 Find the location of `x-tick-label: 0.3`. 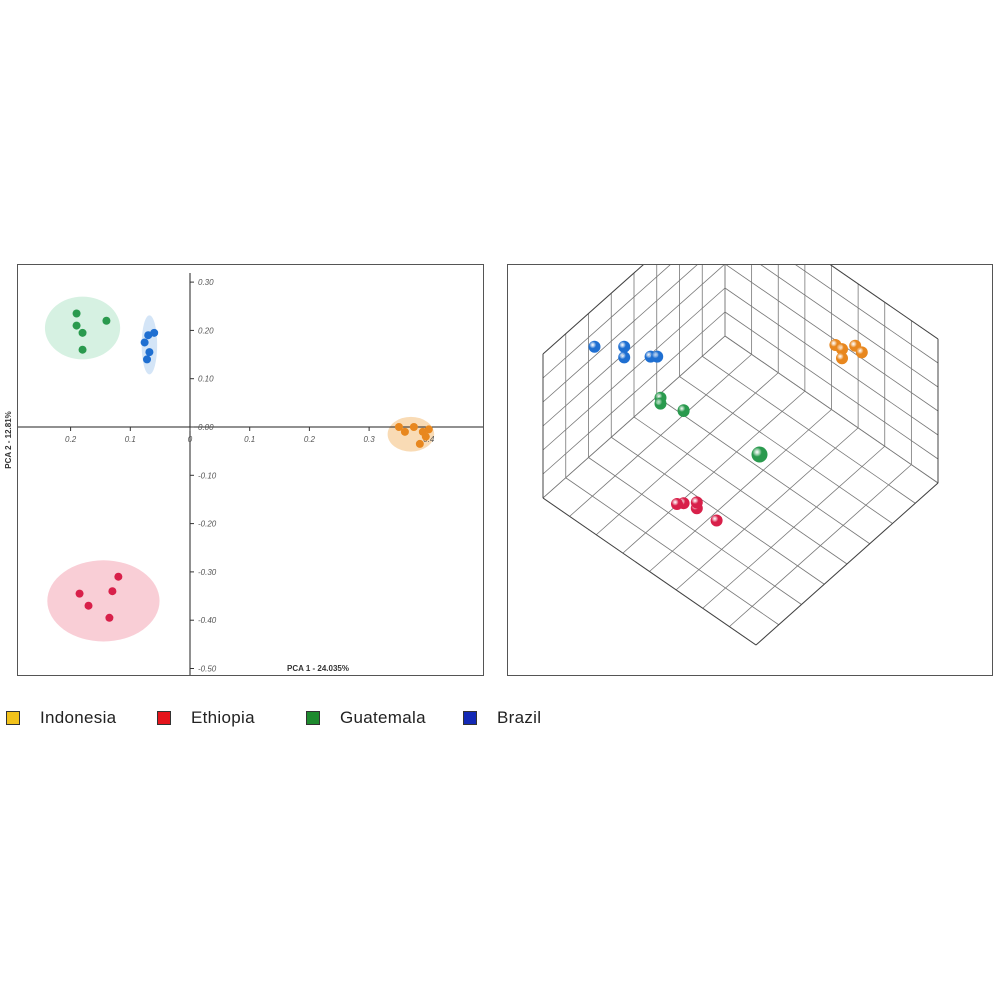

x-tick-label: 0.3 is located at coordinates (370, 439).